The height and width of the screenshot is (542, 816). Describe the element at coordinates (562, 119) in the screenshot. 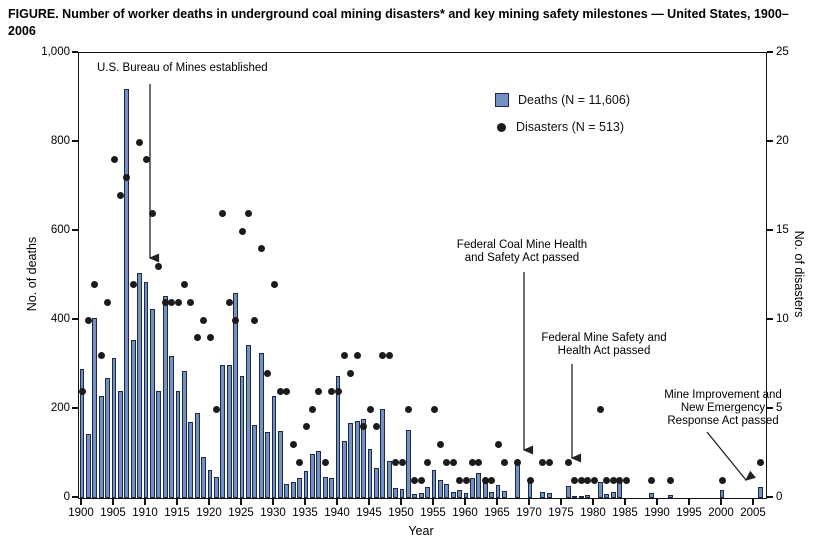

I see `legend: Deaths (N = 11,606) Disasters (N = 513)` at that location.